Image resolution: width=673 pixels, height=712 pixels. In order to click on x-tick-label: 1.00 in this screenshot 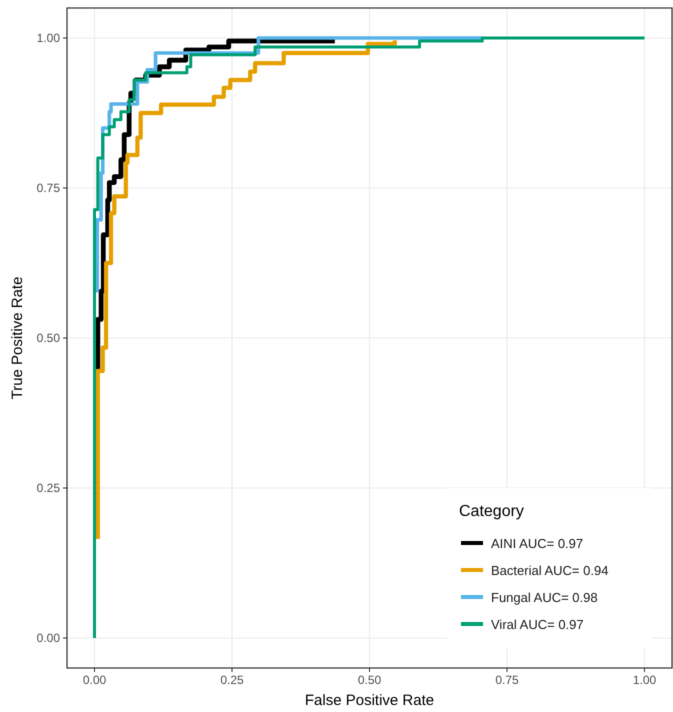, I will do `click(644, 680)`.